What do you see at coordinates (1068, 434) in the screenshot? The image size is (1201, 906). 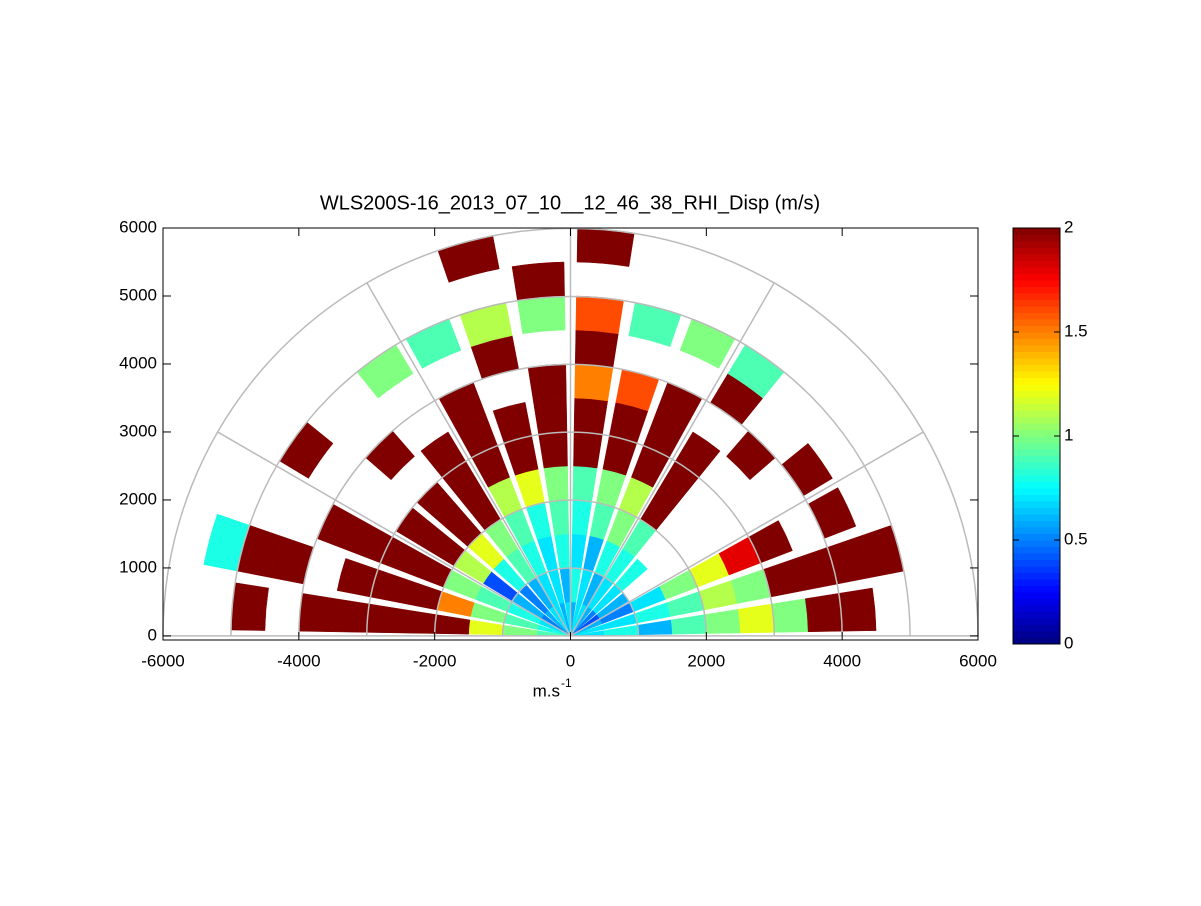 I see `colorbar-tick-label: 1` at bounding box center [1068, 434].